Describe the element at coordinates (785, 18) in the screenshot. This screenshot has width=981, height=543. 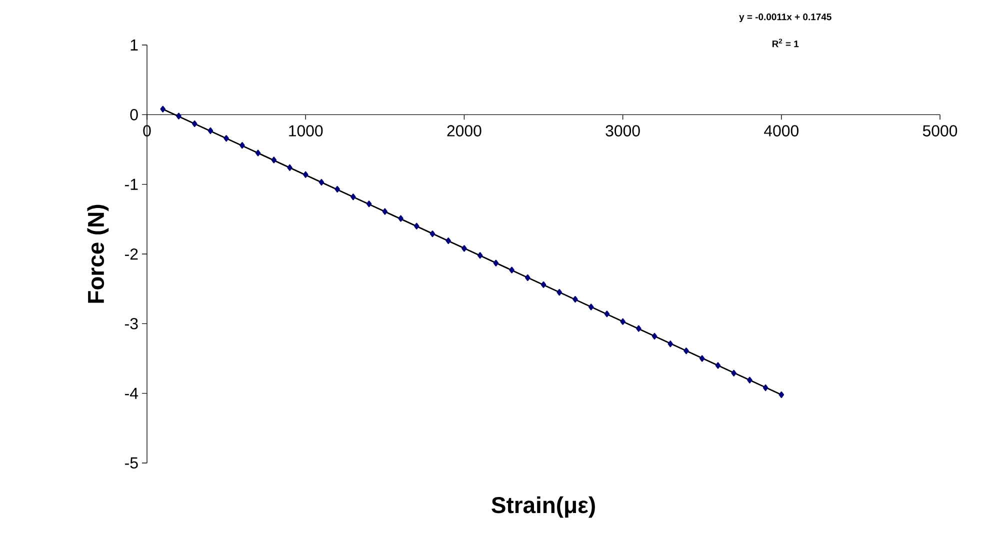
I see `text: y = -0.0011x + 0.1745` at that location.